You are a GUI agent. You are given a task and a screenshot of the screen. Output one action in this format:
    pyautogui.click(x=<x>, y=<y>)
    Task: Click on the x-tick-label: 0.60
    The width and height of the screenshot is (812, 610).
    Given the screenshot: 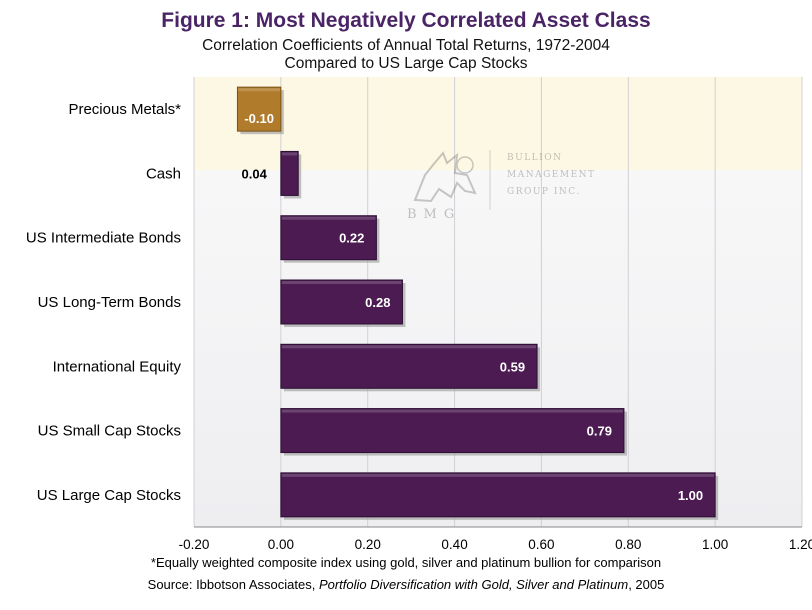 What is the action you would take?
    pyautogui.click(x=541, y=544)
    